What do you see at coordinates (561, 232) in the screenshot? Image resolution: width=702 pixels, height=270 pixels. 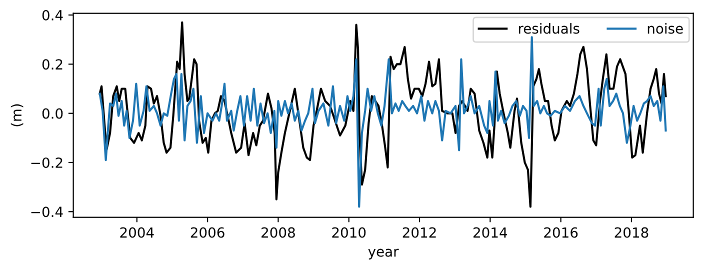 I see `x-tick-label: 2016` at bounding box center [561, 232].